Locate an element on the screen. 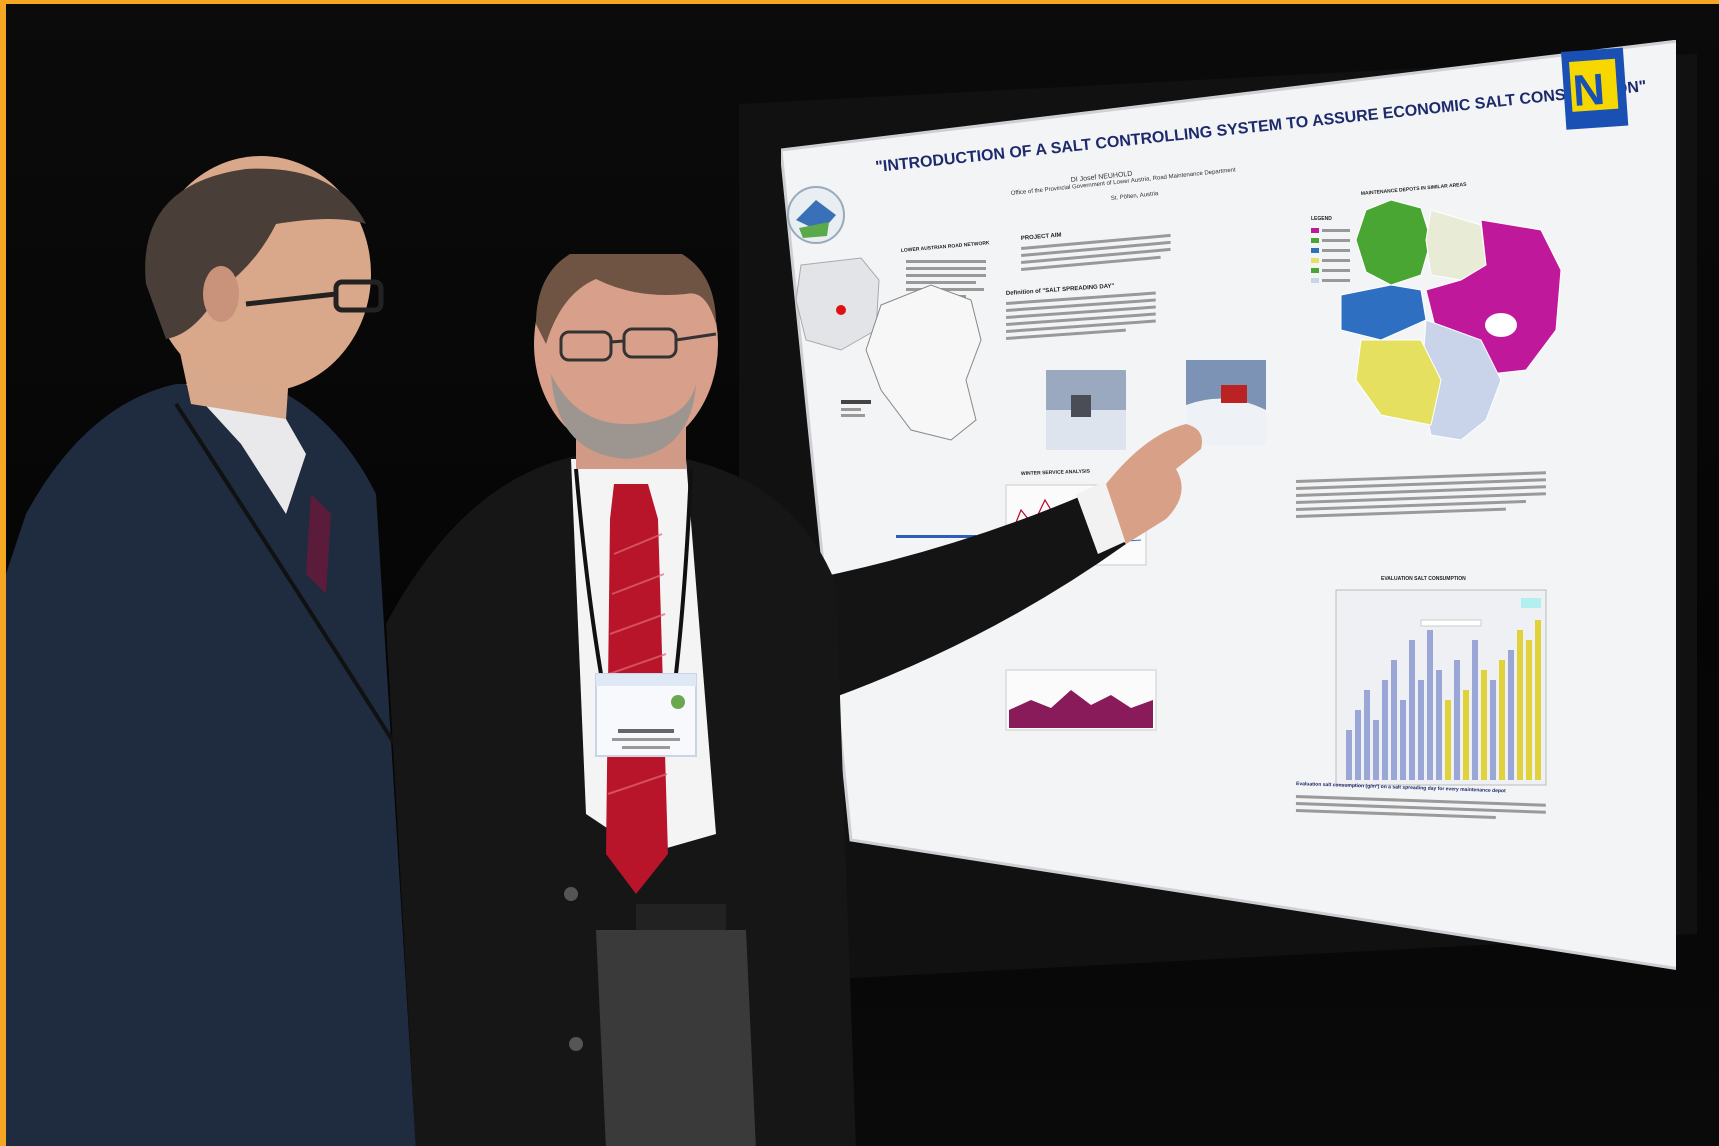 The width and height of the screenshot is (1719, 1146). depots-map is located at coordinates (1451, 320).